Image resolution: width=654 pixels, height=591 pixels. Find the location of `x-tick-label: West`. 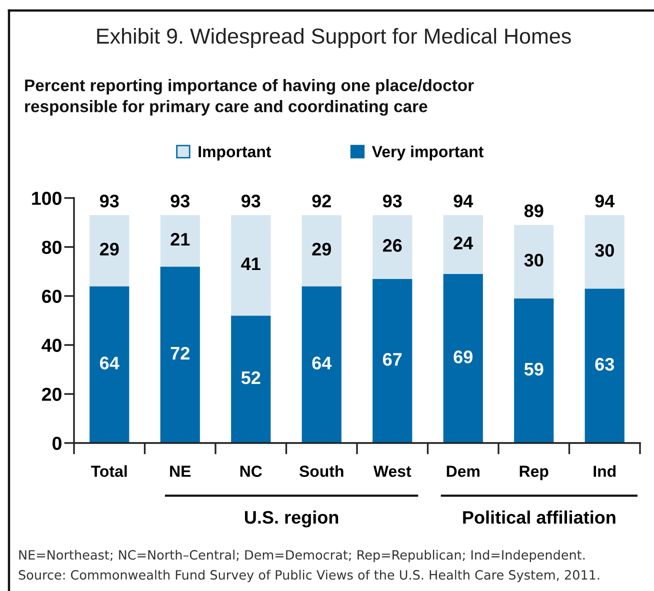

x-tick-label: West is located at coordinates (392, 471).